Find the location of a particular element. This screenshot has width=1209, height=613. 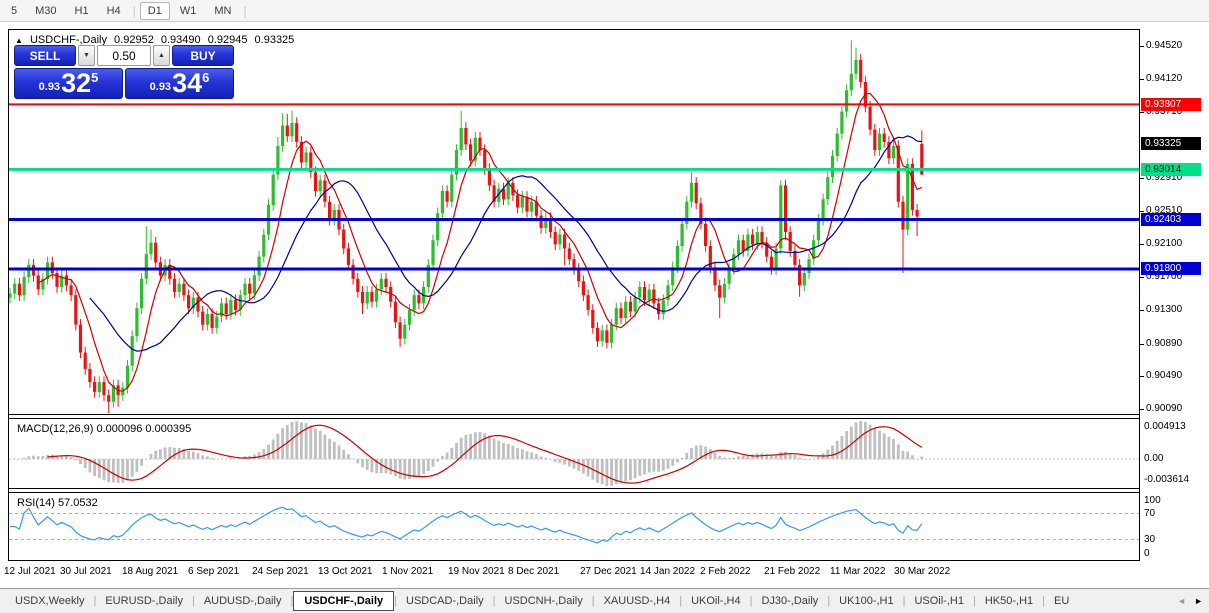

date-axis-label: 1 Nov 2021 is located at coordinates (408, 571).